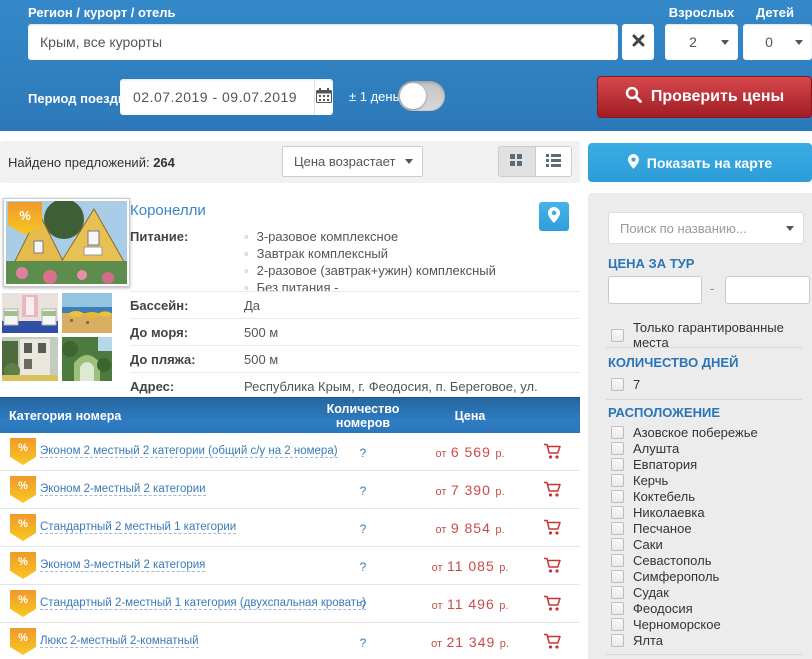 The width and height of the screenshot is (812, 659). I want to click on location-checkbox-row: Николаевка, so click(708, 512).